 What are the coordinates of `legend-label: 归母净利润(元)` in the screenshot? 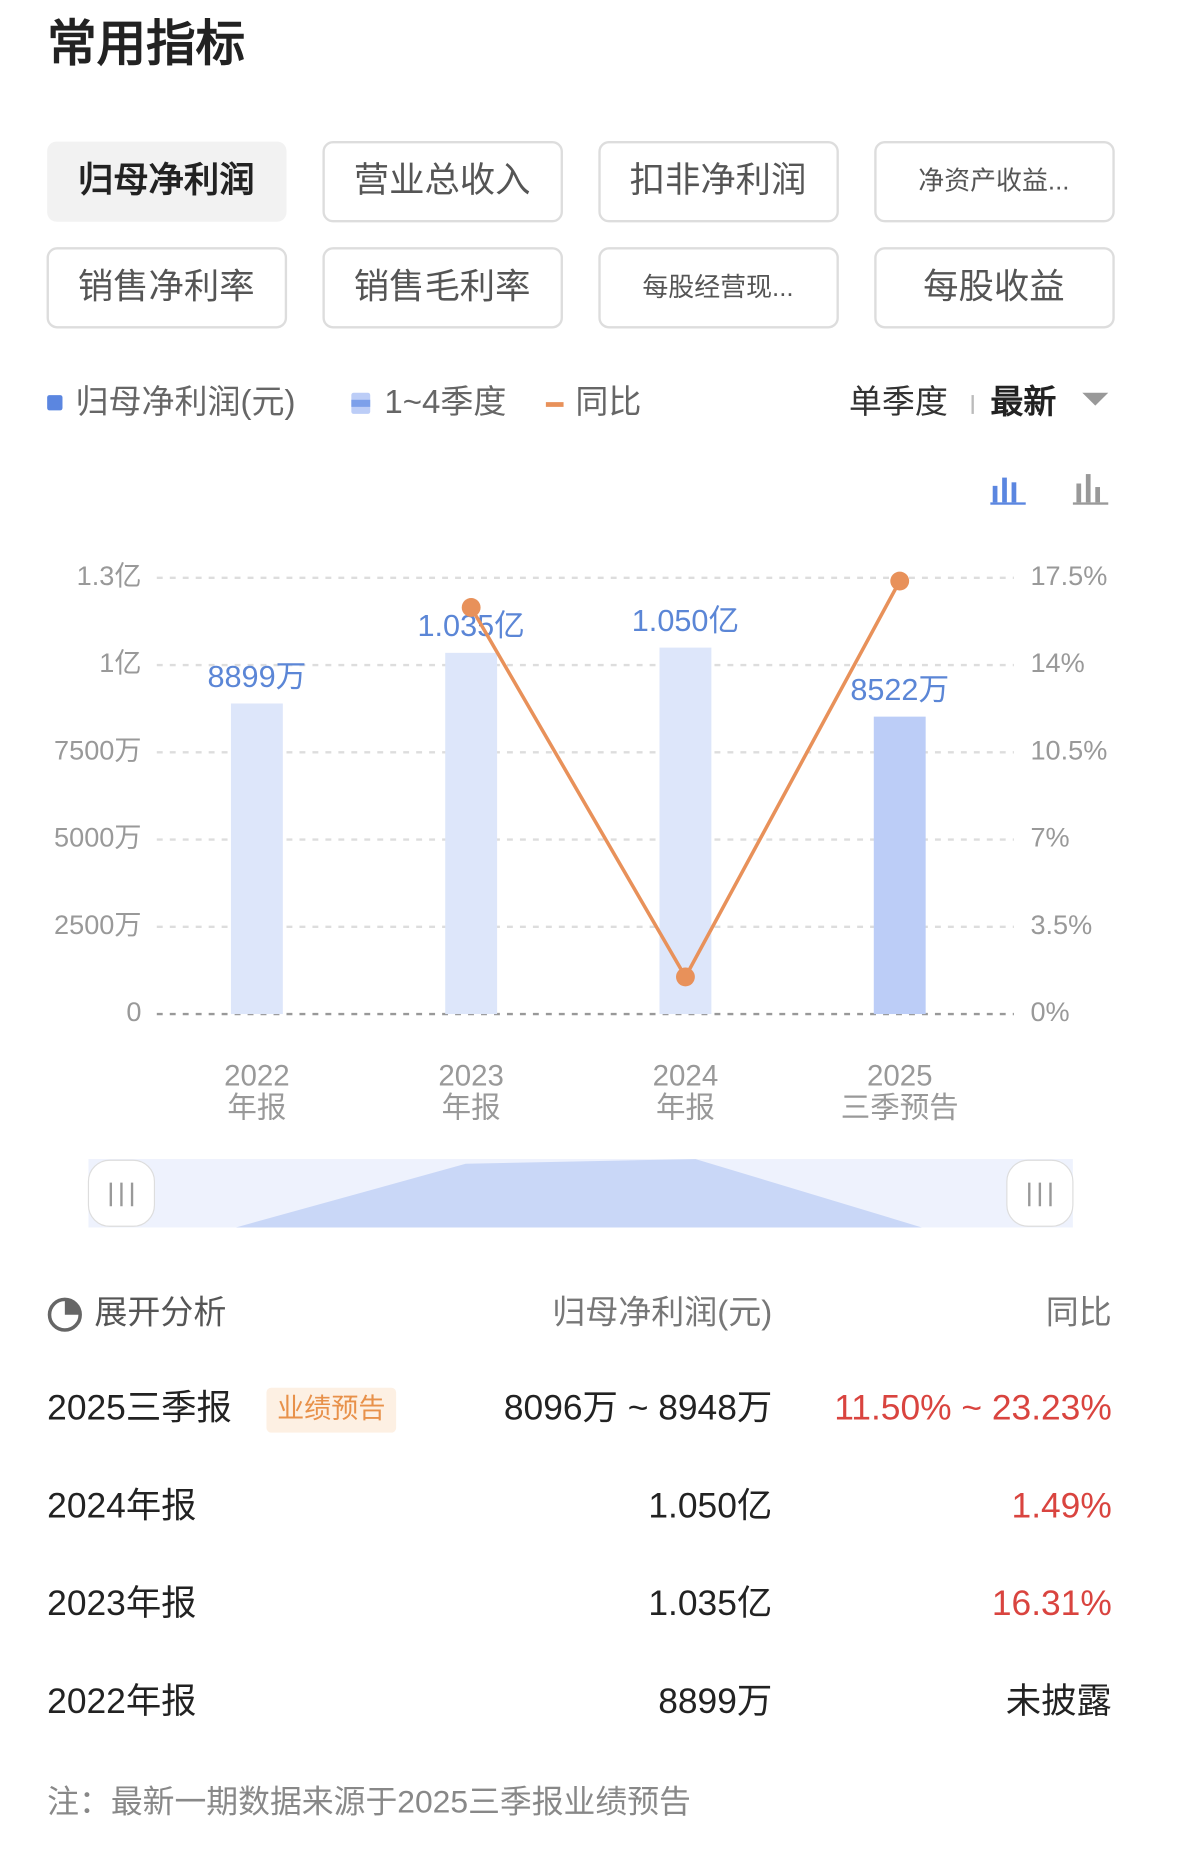 It's located at (185, 401).